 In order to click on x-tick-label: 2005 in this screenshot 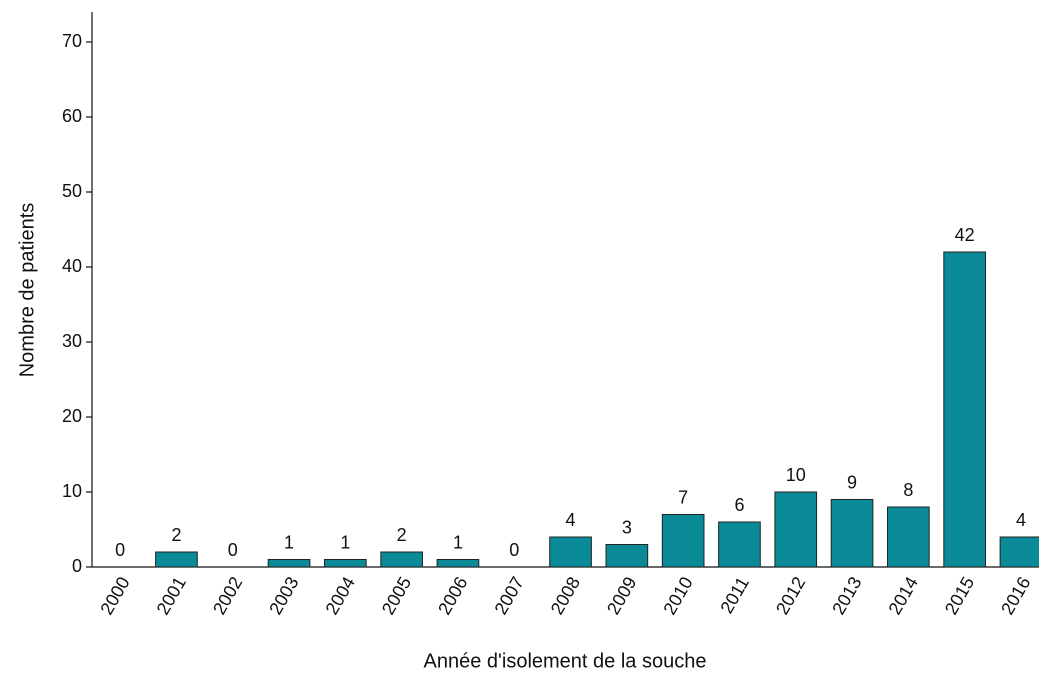, I will do `click(396, 595)`.